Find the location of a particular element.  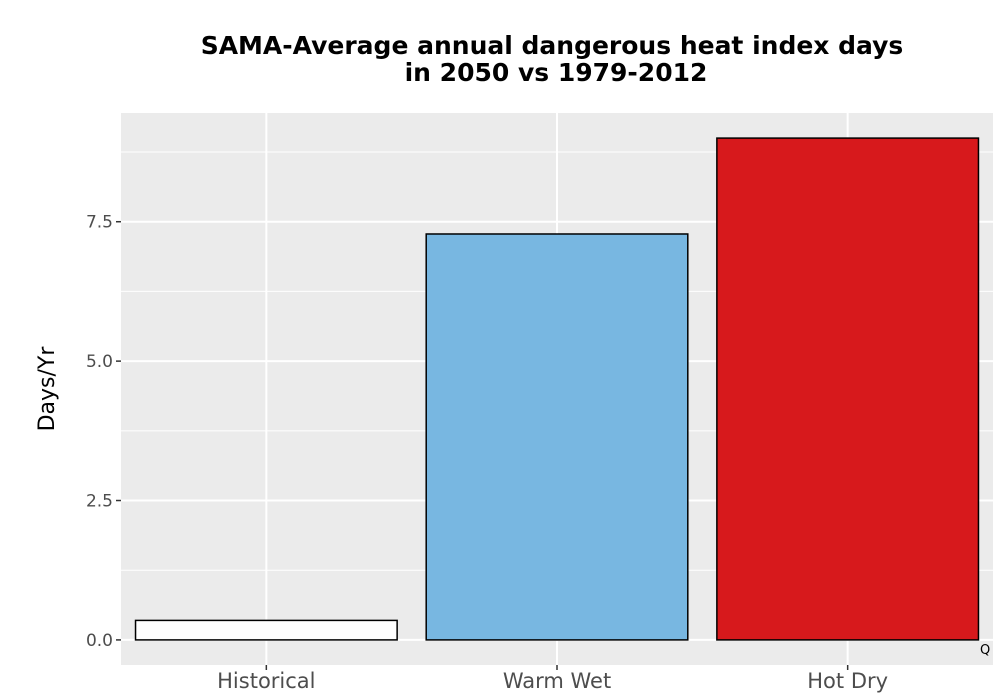

y-axis-label: Days/Yr is located at coordinates (47, 389).